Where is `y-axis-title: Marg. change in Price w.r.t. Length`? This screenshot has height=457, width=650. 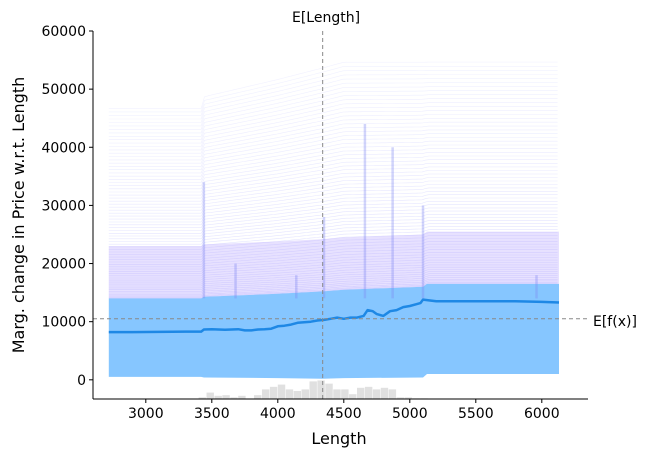 y-axis-title: Marg. change in Price w.r.t. Length is located at coordinates (18, 215).